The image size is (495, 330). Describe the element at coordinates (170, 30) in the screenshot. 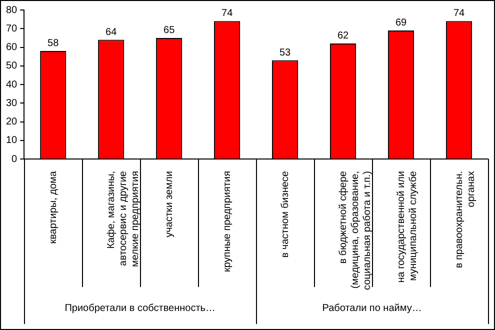

I see `data-label: 65` at that location.